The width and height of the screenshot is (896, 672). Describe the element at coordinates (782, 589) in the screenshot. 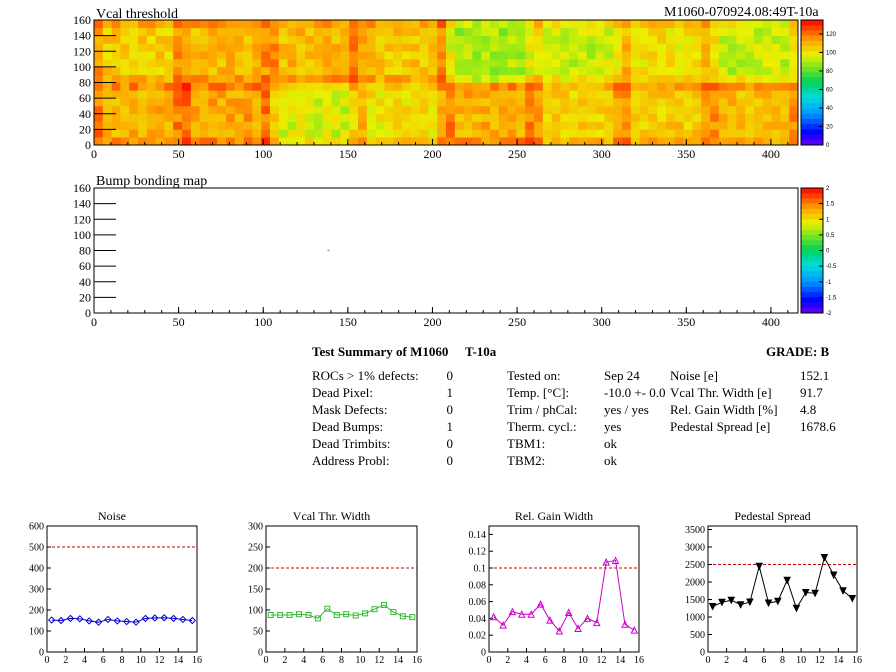

I see `plot-frame` at that location.